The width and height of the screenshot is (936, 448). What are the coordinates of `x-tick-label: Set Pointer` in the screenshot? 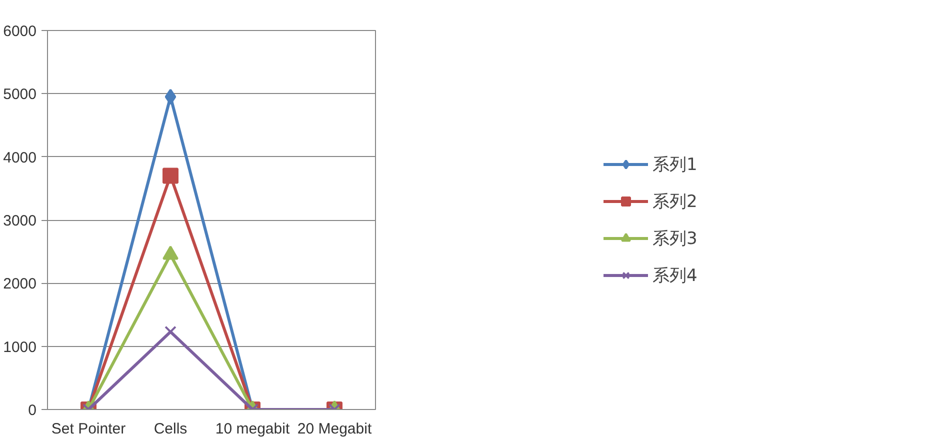 It's located at (88, 429).